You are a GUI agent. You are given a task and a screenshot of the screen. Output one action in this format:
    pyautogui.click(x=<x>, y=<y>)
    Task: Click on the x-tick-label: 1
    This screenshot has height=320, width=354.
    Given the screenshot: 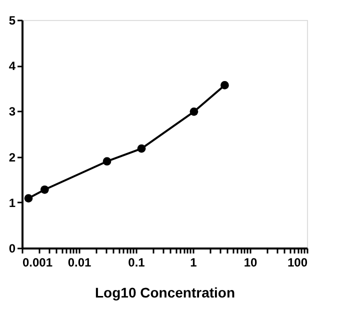 What is the action you would take?
    pyautogui.click(x=194, y=263)
    